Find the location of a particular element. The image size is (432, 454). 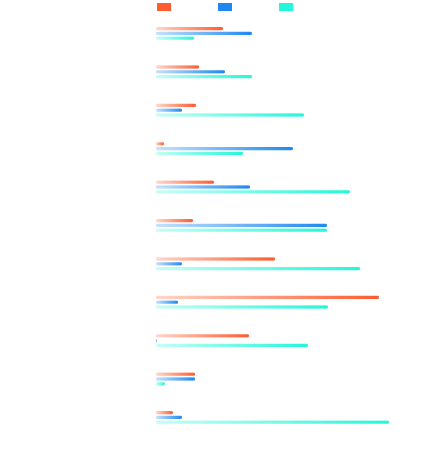

bar-cat8-series2 is located at coordinates (167, 302).